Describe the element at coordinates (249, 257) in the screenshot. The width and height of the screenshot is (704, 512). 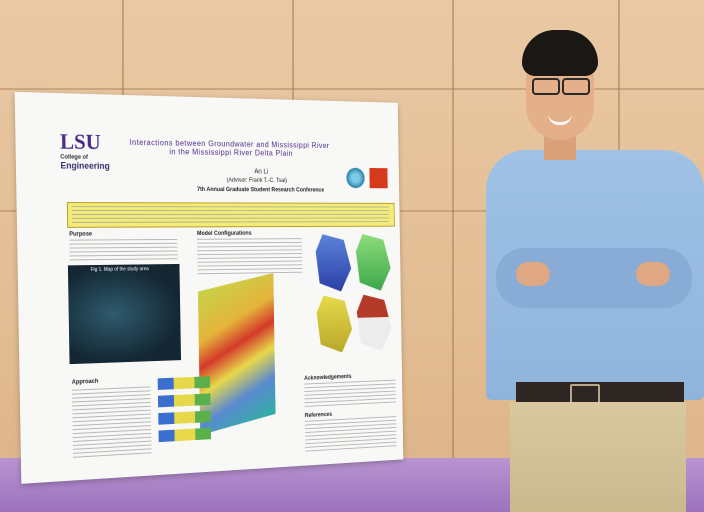
I see `model-text` at that location.